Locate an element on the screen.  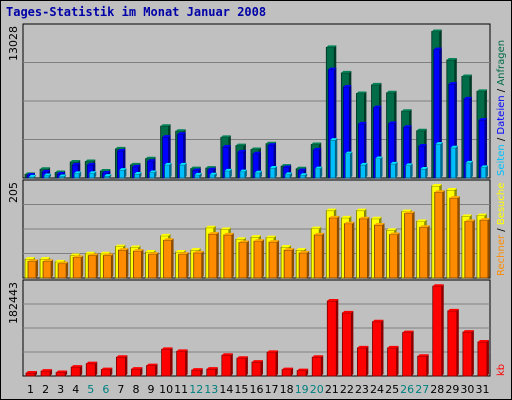
bar-middle-rechner-13-side is located at coordinates (217, 255).